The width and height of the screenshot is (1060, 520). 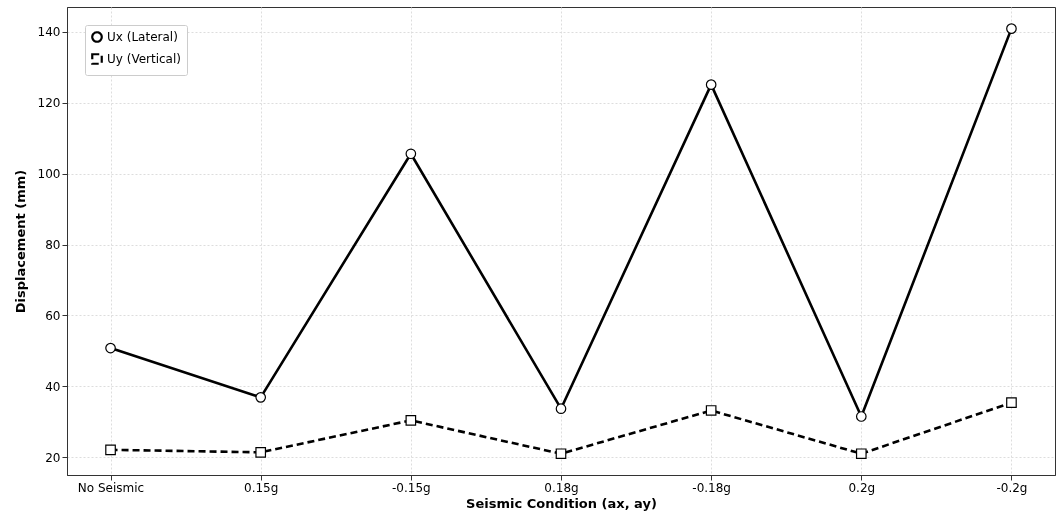 What do you see at coordinates (561, 487) in the screenshot?
I see `x-tick-label: 0.18g` at bounding box center [561, 487].